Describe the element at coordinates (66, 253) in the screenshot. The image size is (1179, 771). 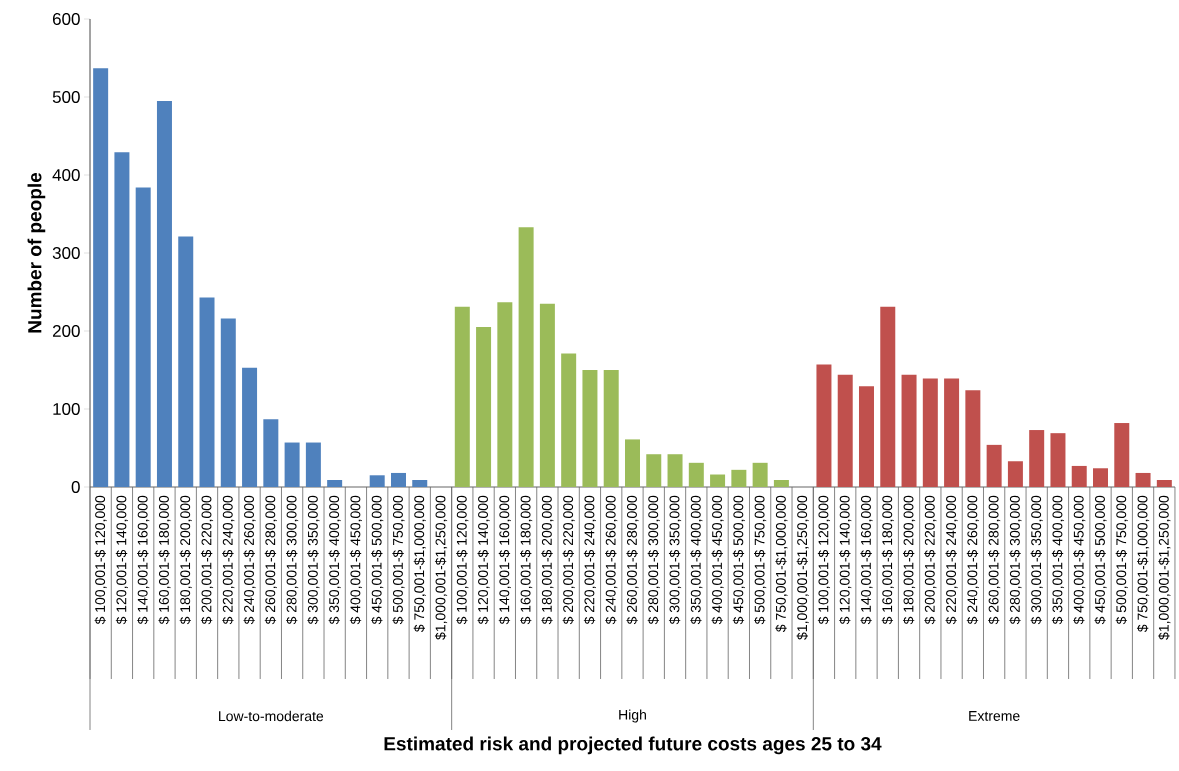
I see `y-tick-label: 300` at that location.